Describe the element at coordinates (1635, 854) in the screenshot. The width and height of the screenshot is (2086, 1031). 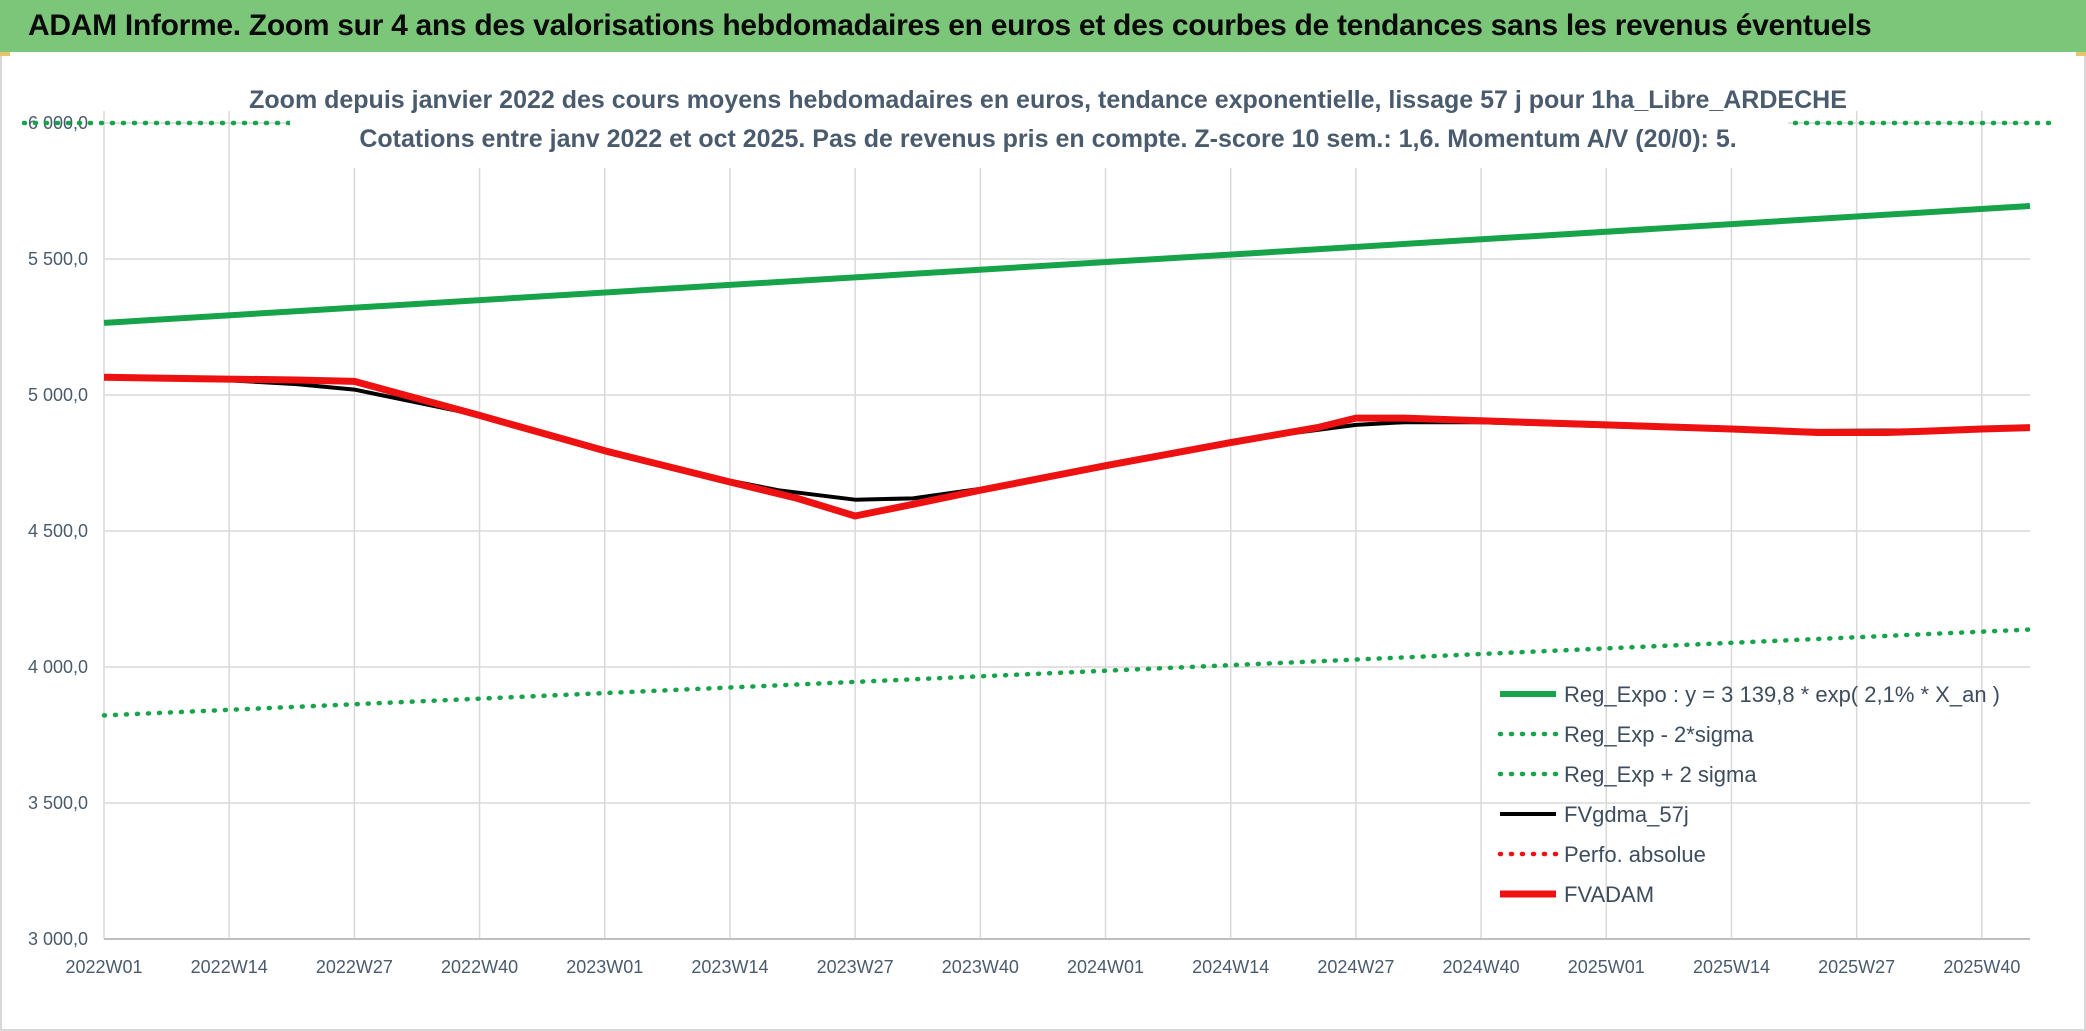
I see `legend-label: Perfo. absolue` at that location.